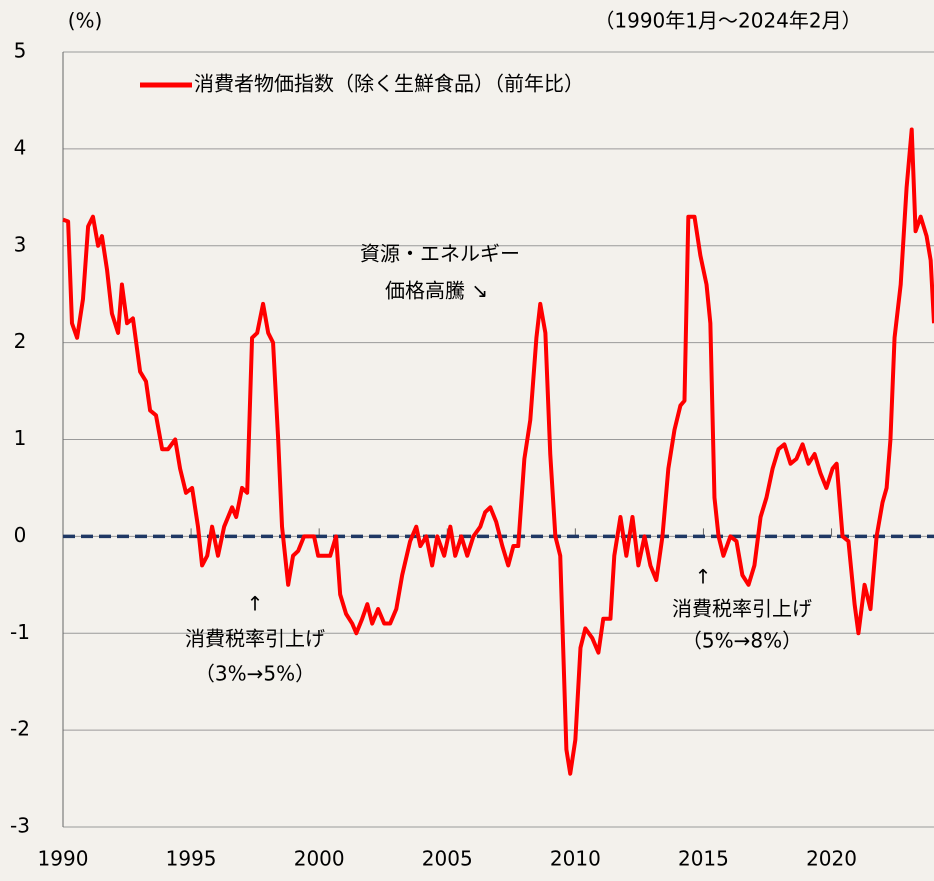 The width and height of the screenshot is (934, 881). Describe the element at coordinates (20, 244) in the screenshot. I see `y-tick-label: 3` at that location.